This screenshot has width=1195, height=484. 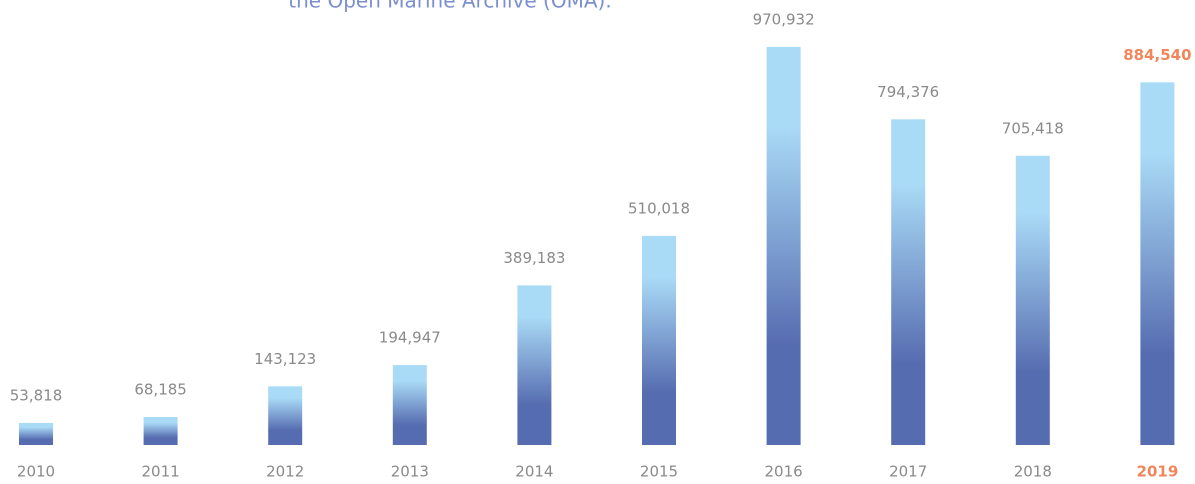 I want to click on value-label: 884,540, so click(x=1157, y=55).